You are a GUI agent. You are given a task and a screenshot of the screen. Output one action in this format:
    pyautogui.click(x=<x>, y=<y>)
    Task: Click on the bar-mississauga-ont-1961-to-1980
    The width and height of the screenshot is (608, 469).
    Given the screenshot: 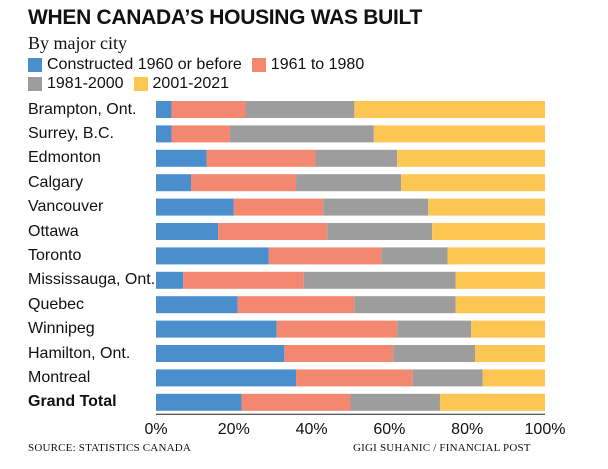 What is the action you would take?
    pyautogui.click(x=243, y=280)
    